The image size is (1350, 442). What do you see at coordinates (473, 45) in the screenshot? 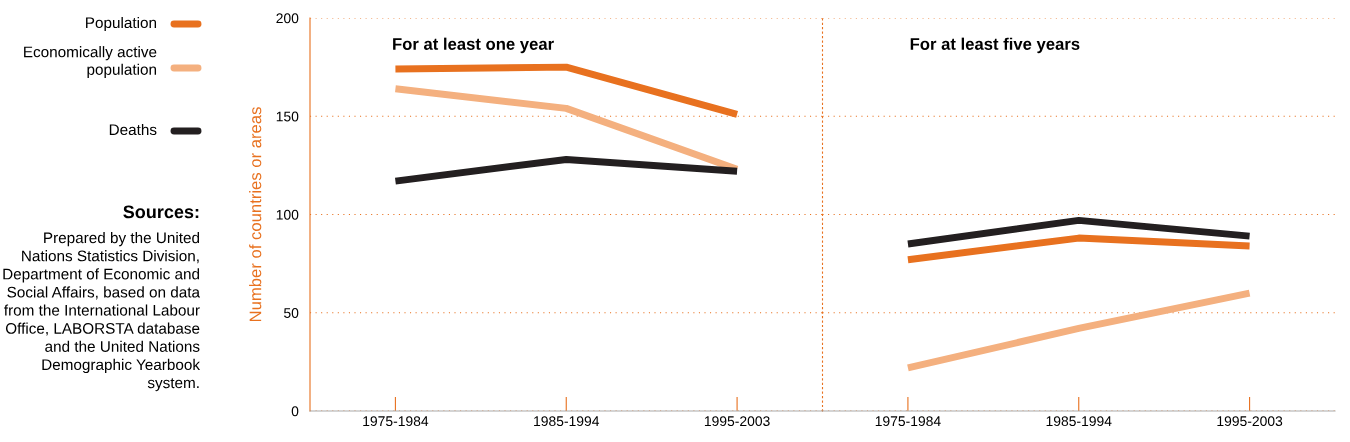
I see `text: For at least one year` at bounding box center [473, 45].